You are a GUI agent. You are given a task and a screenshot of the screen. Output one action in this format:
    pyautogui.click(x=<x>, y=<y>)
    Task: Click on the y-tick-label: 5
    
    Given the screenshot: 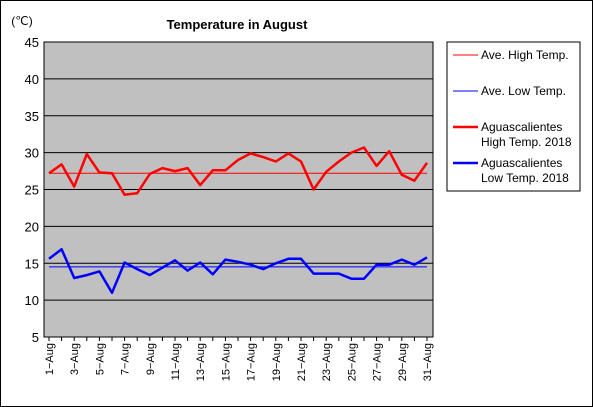 What is the action you would take?
    pyautogui.click(x=35, y=337)
    